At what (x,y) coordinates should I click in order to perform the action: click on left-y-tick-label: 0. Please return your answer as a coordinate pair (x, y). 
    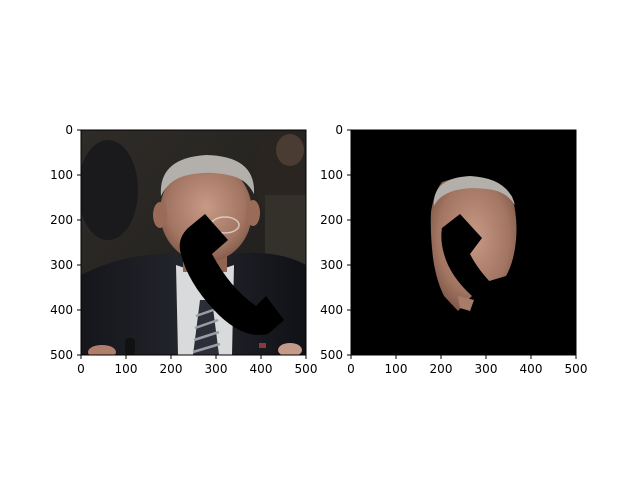
    Looking at the image, I should click on (69, 130).